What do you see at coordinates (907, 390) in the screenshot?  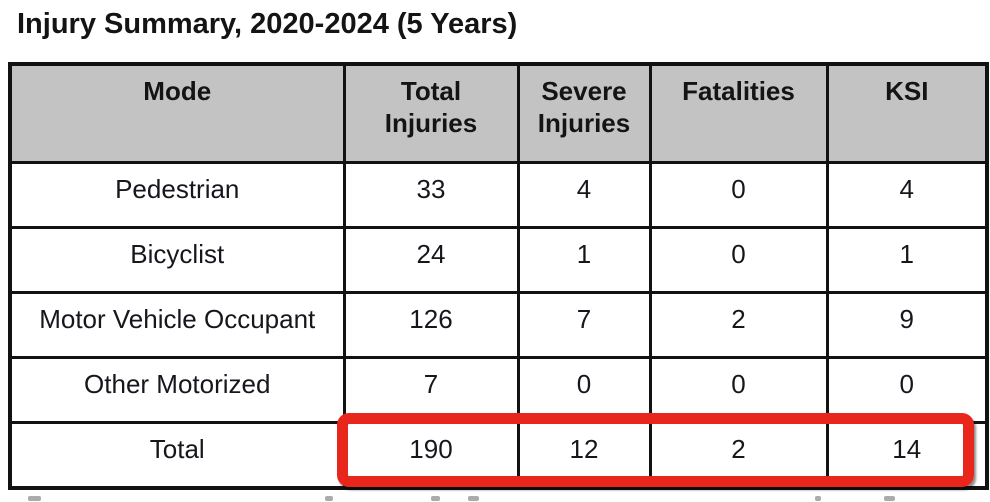 I see `ksi-cell: 0` at bounding box center [907, 390].